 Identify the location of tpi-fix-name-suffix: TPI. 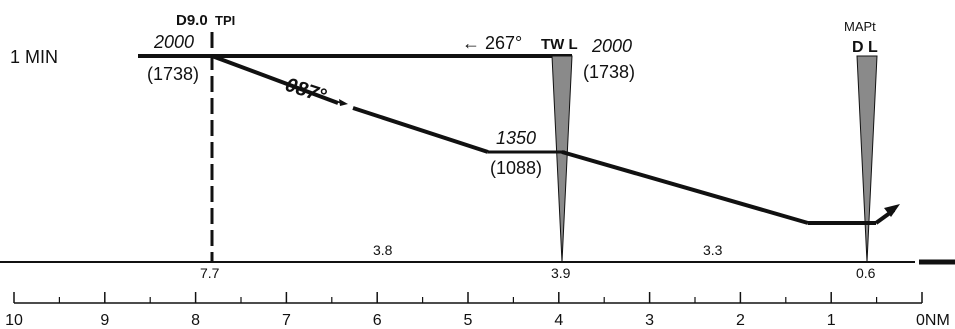
(225, 20).